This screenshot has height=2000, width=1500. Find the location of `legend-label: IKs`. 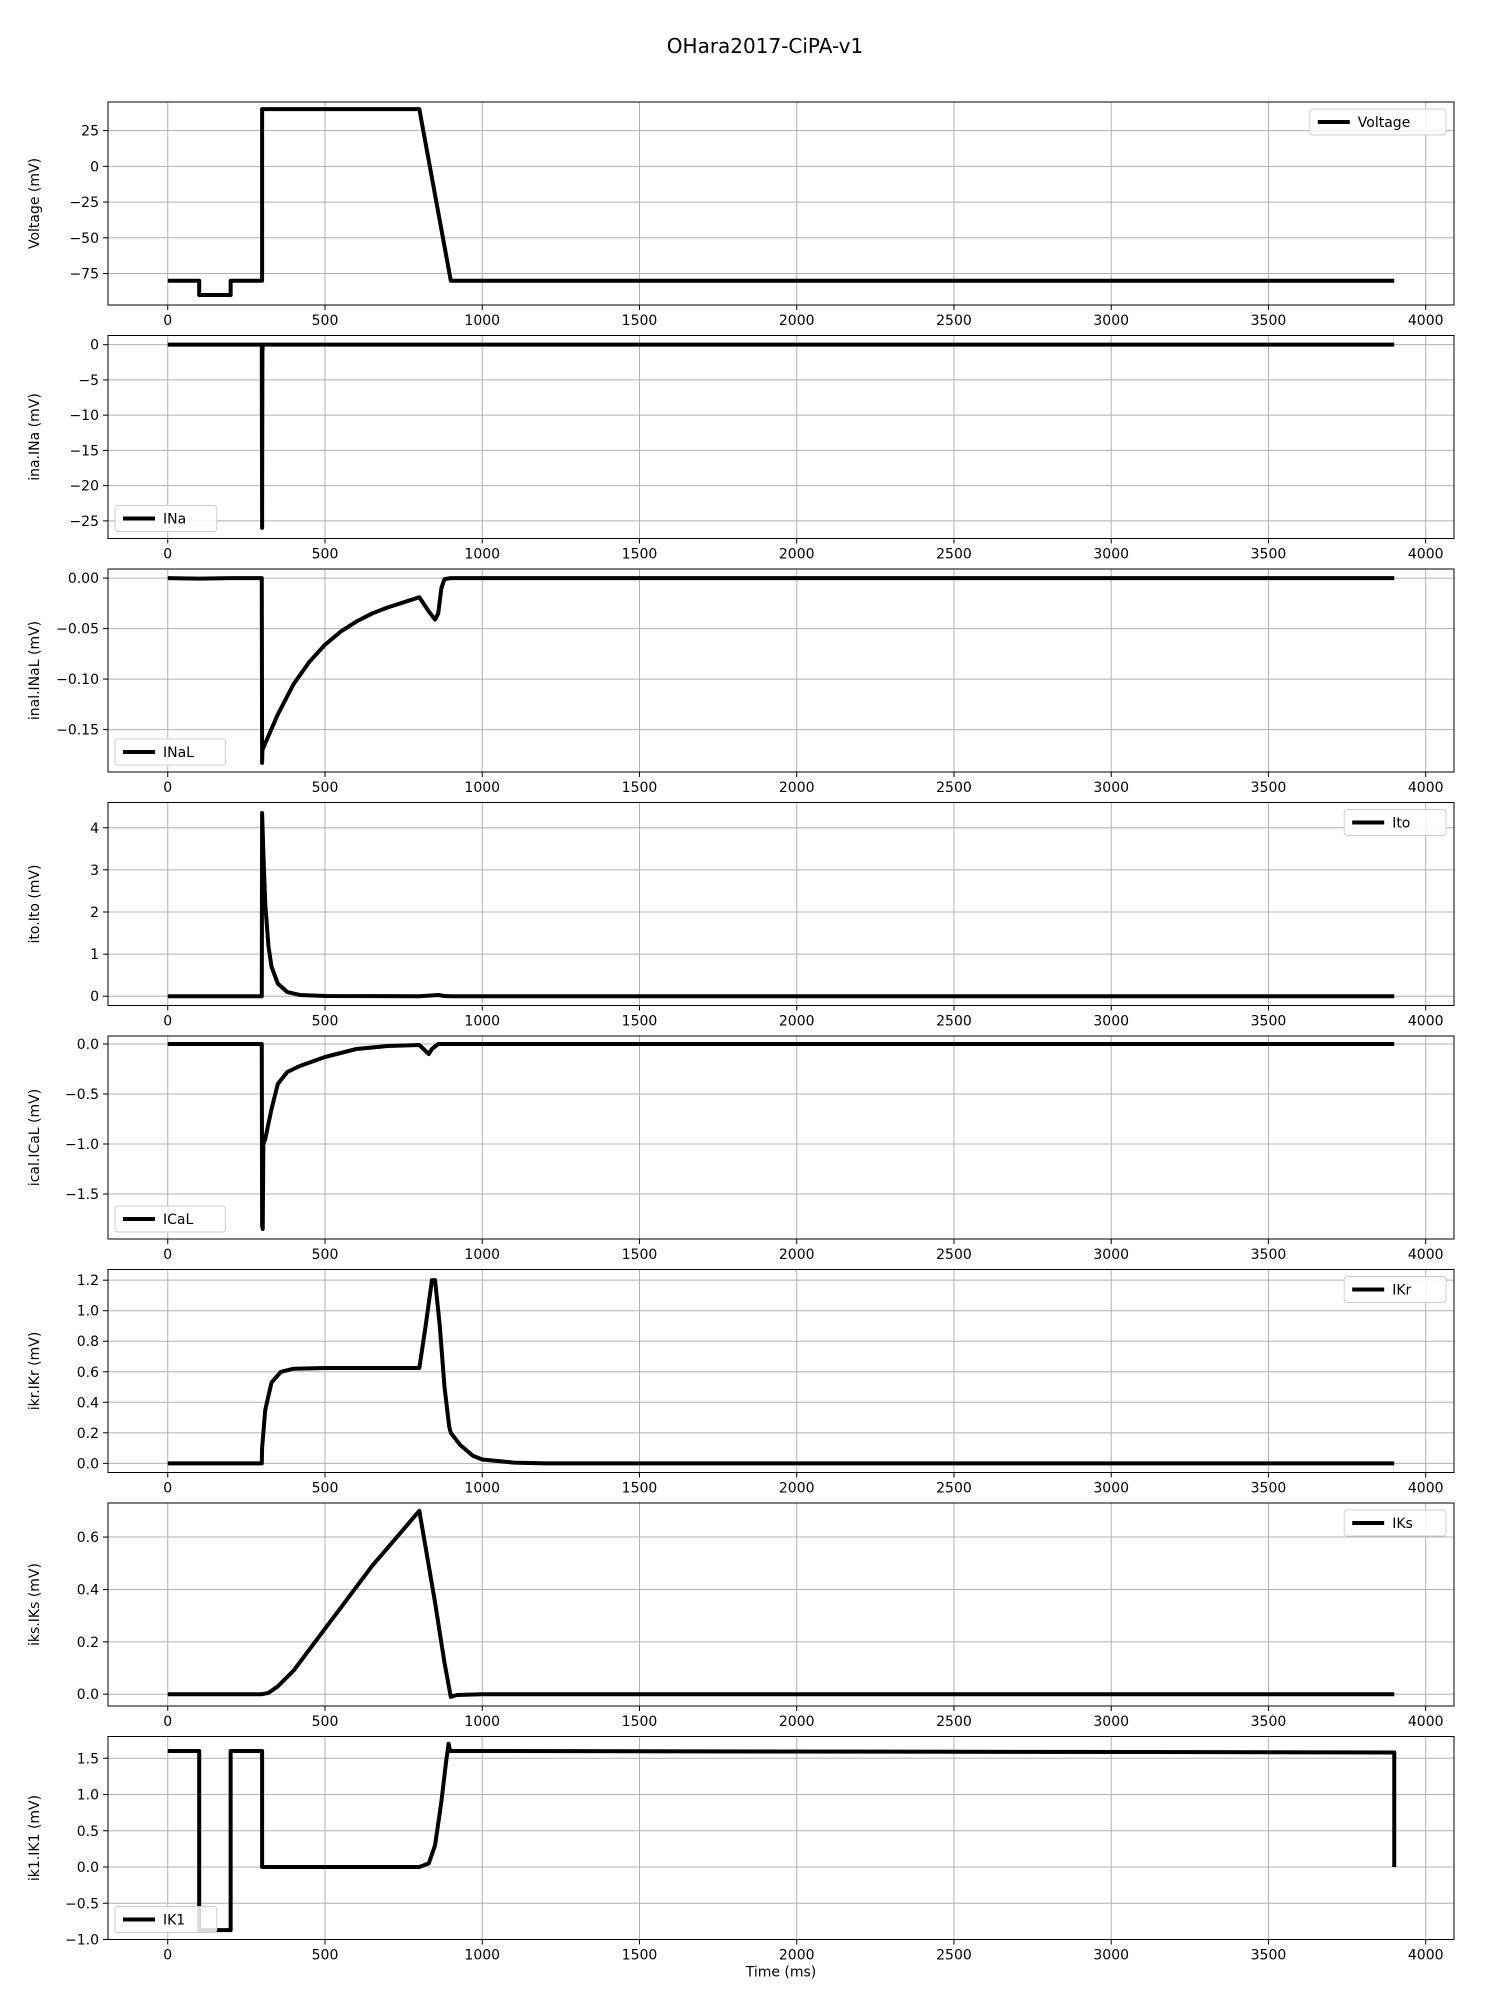

legend-label: IKs is located at coordinates (1402, 1524).